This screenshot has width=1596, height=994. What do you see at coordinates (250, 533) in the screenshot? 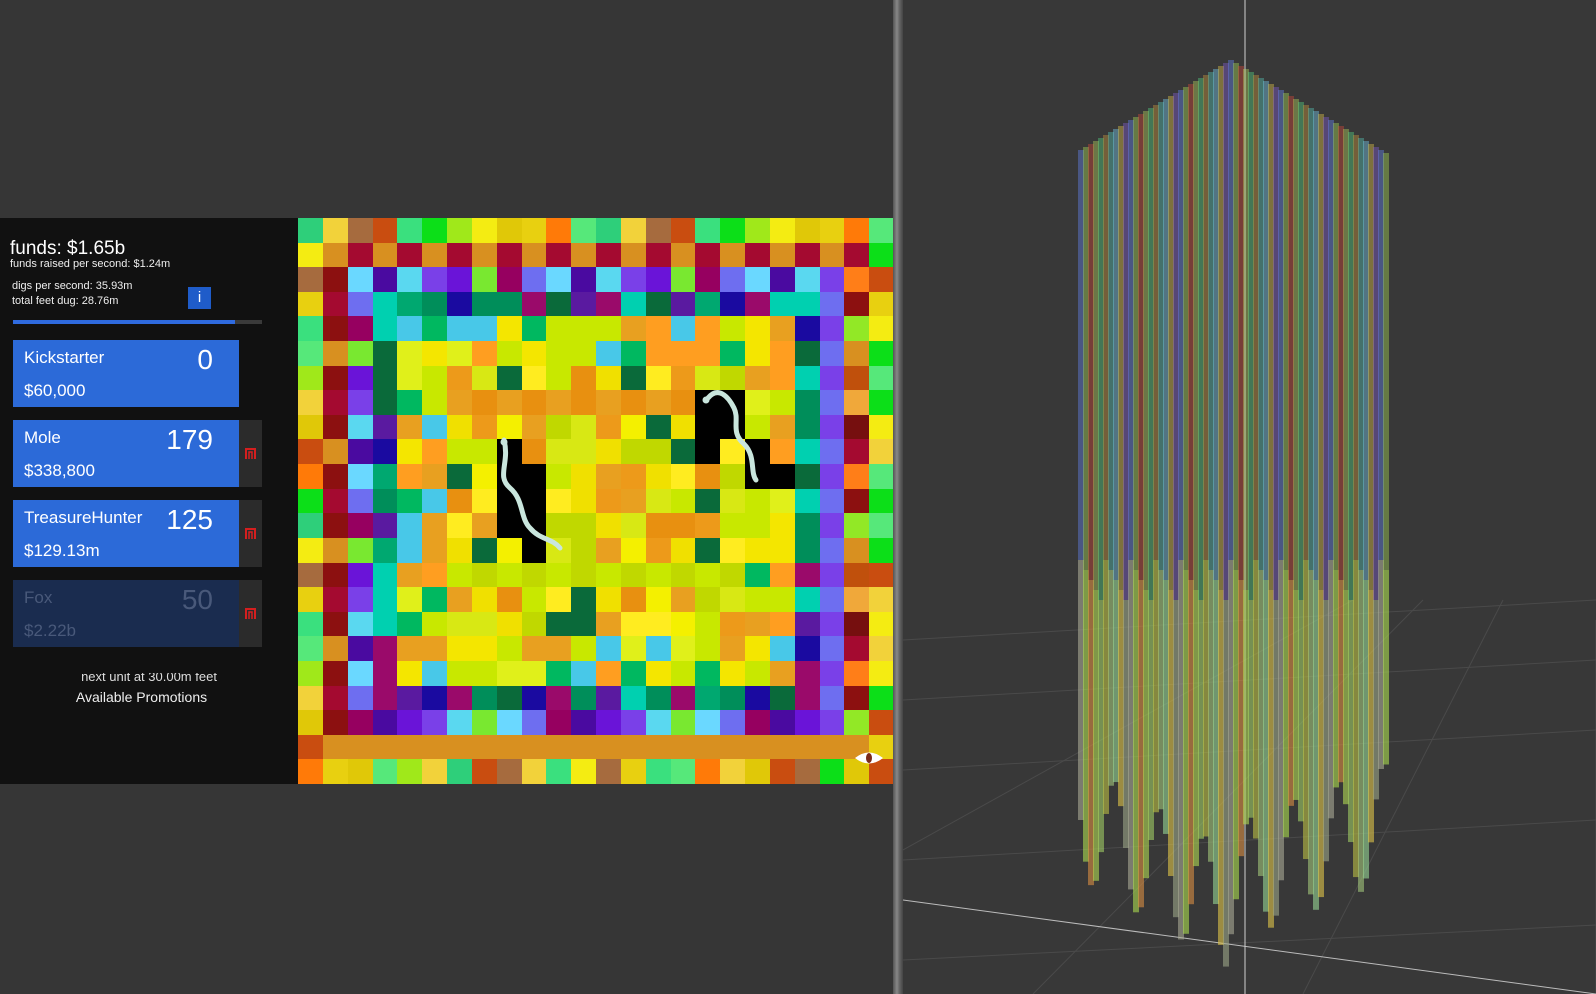
I see `sell-treasurehunter-button` at bounding box center [250, 533].